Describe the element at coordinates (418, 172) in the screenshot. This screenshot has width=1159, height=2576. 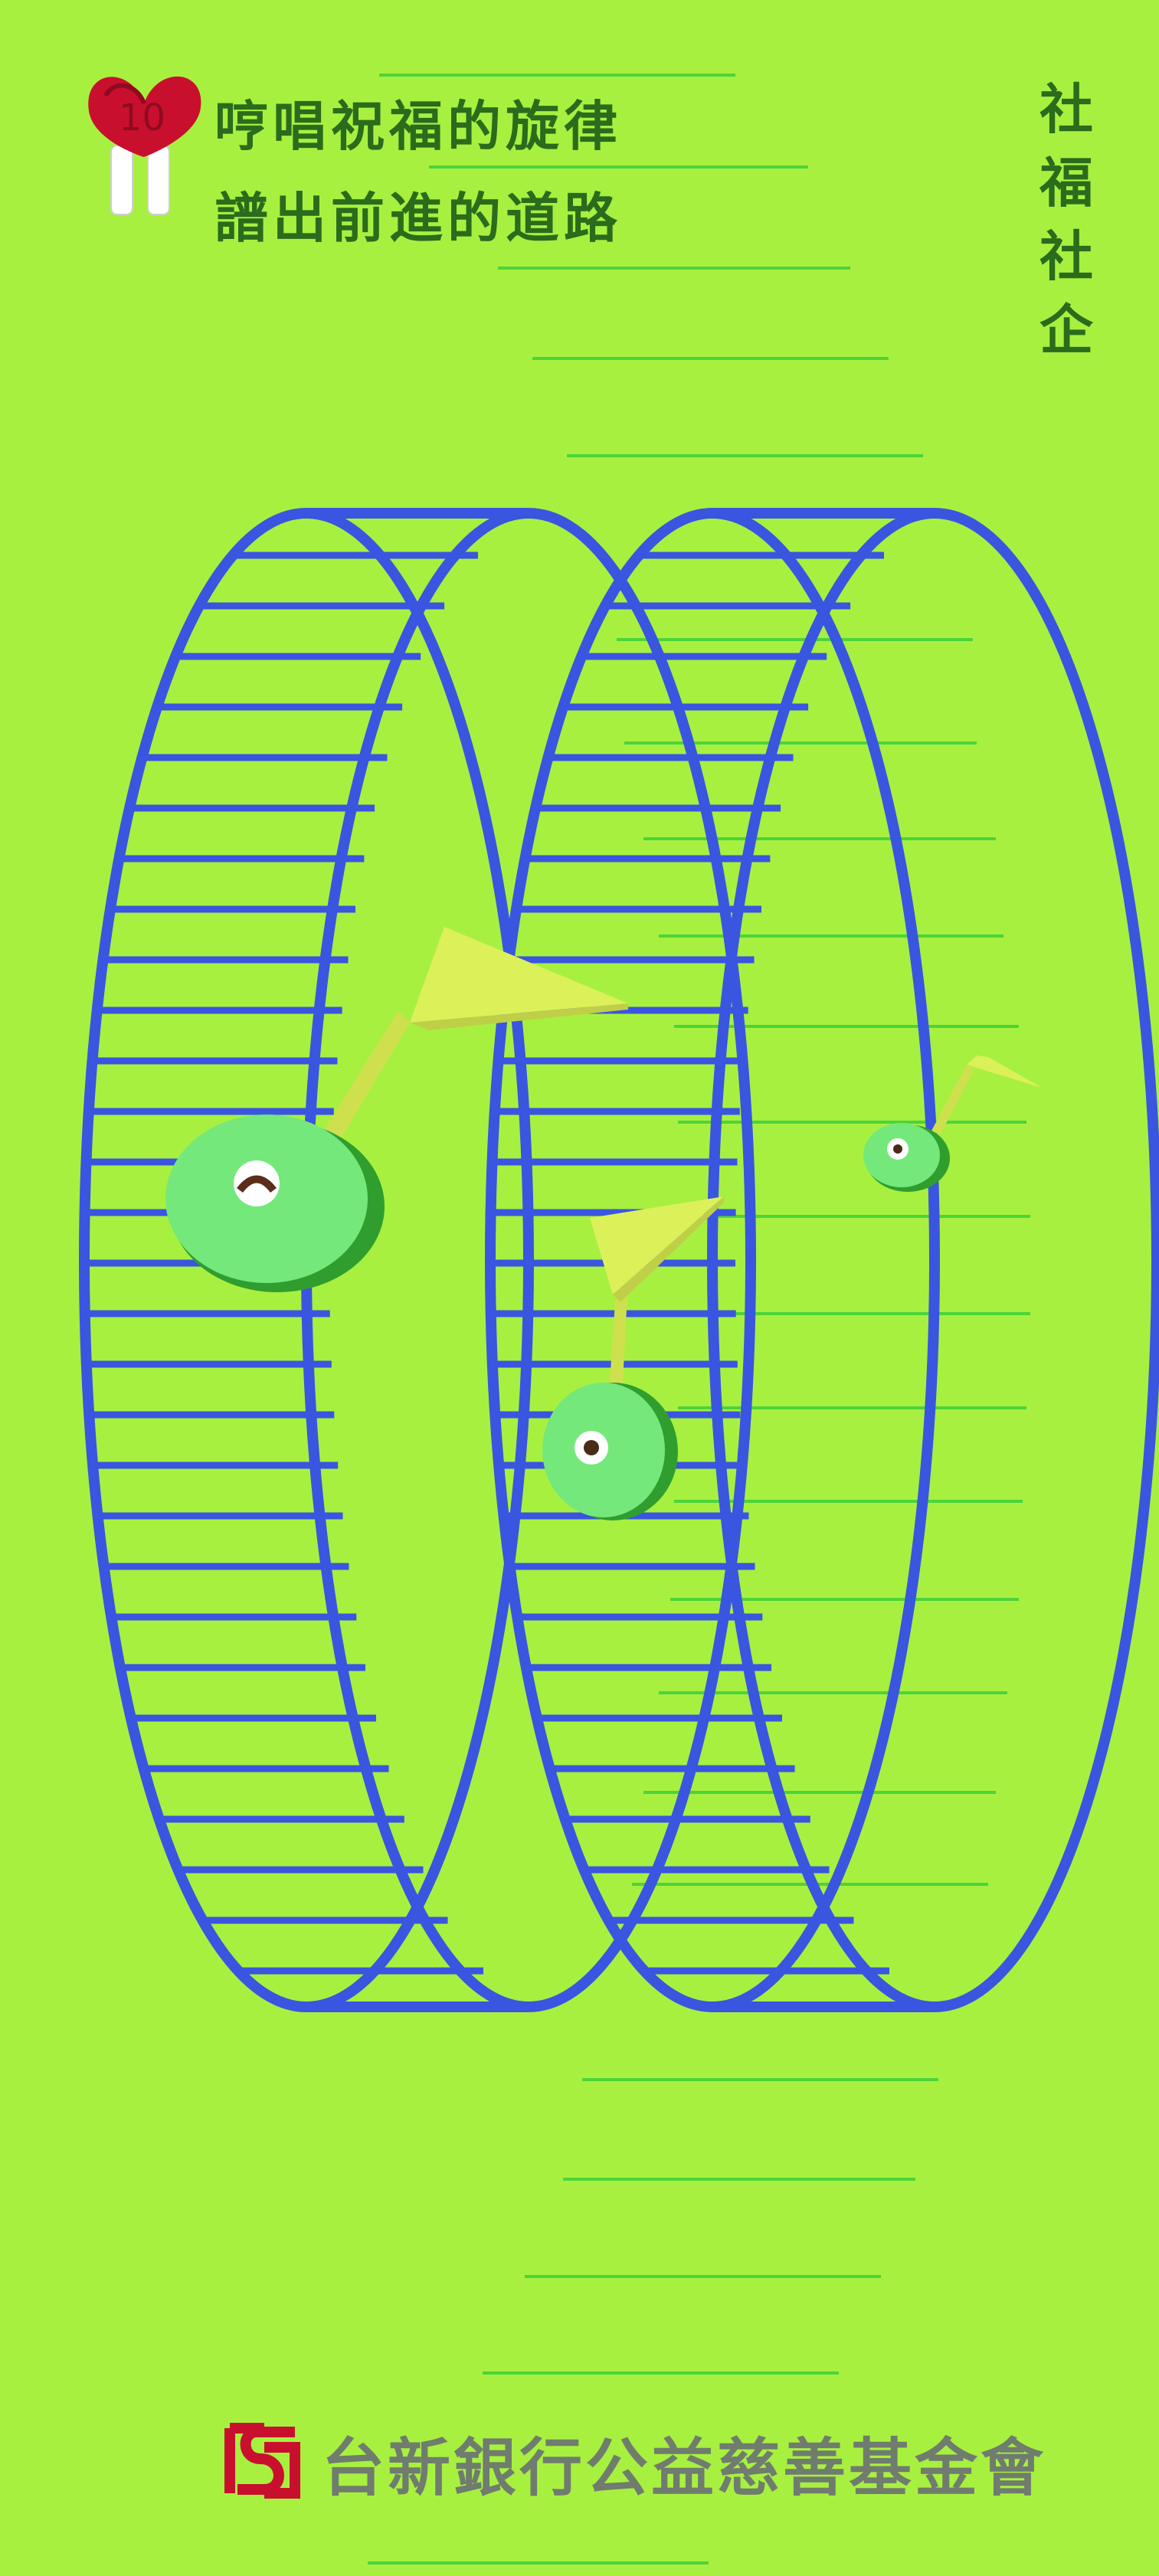
I see `headline: 哼唱祝福的旋律 譜出前進的道路` at that location.